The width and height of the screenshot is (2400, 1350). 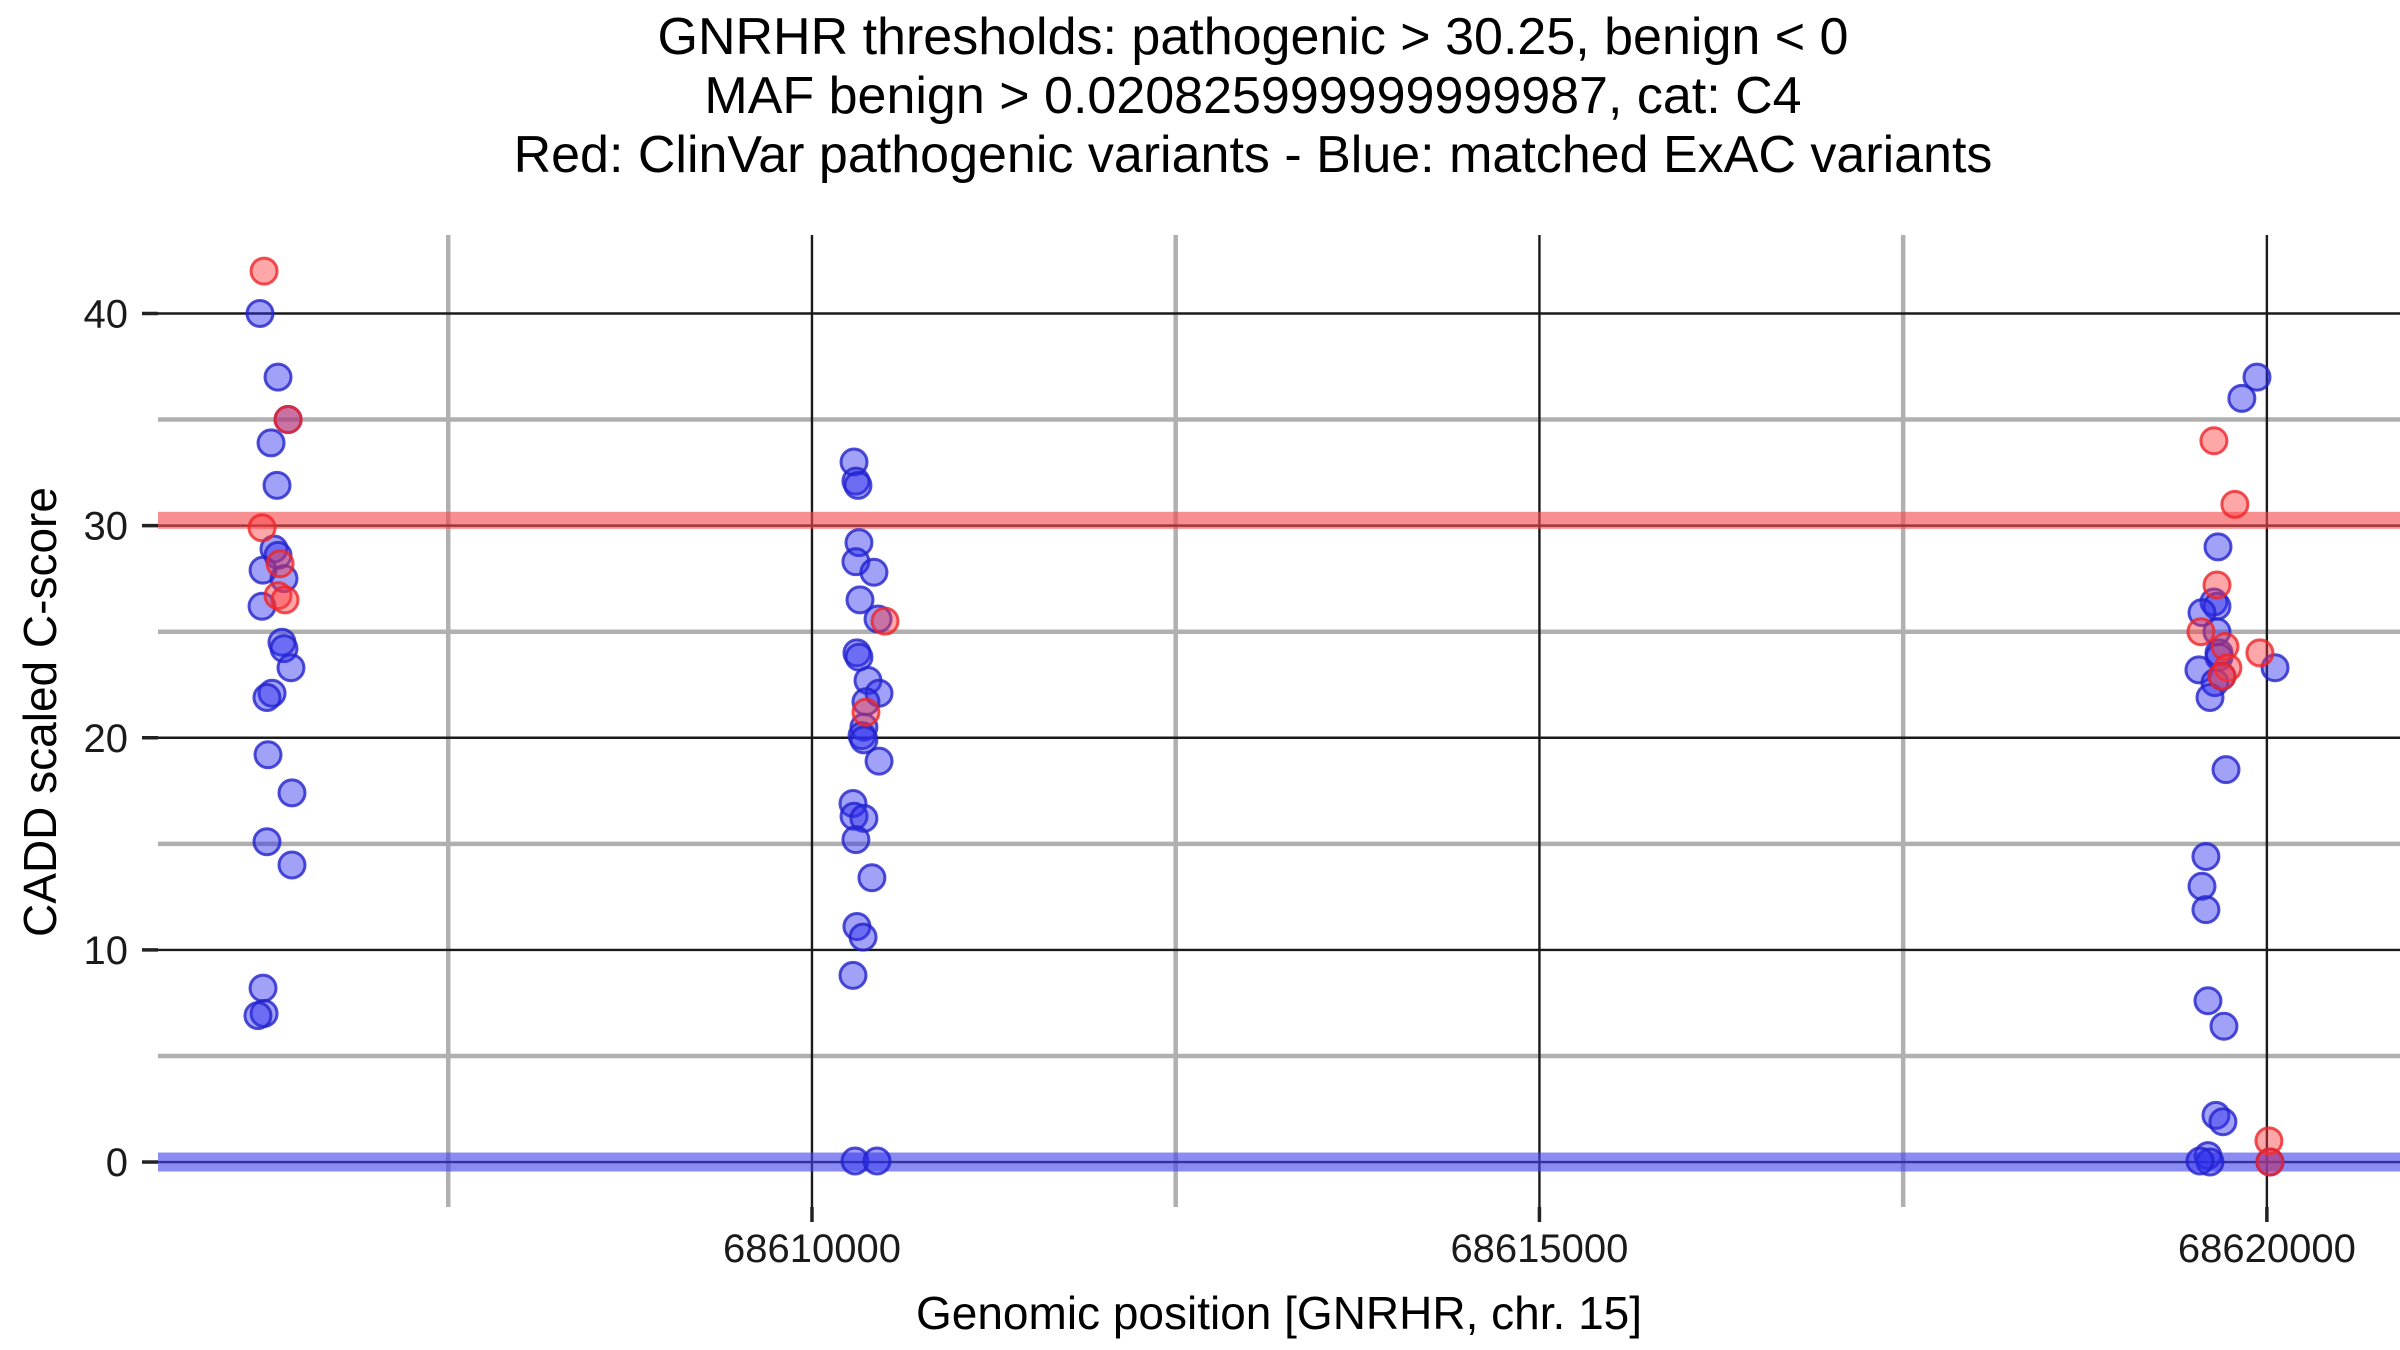 What do you see at coordinates (812, 1249) in the screenshot?
I see `x-tick-label: 68610000` at bounding box center [812, 1249].